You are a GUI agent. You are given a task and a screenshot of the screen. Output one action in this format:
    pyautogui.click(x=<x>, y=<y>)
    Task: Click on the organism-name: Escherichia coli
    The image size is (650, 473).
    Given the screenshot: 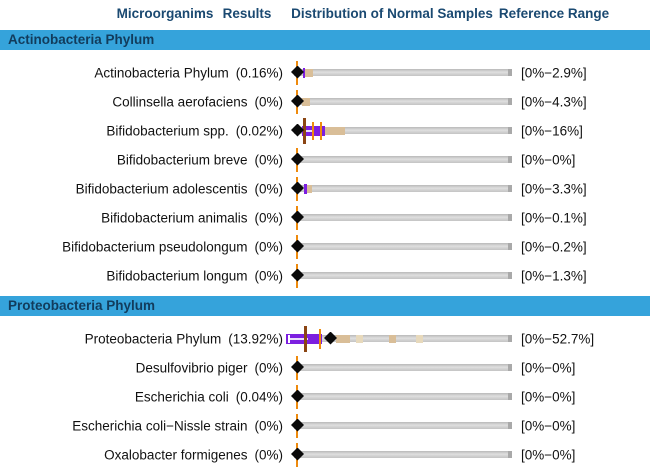 What is the action you would take?
    pyautogui.click(x=181, y=396)
    